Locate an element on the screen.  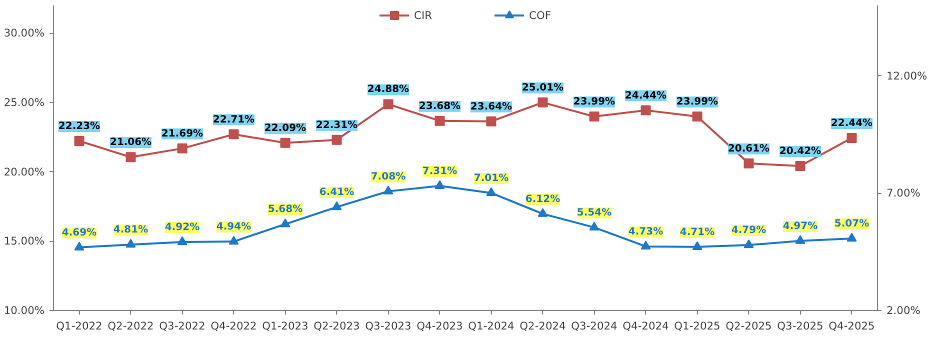
y-tick-label: 10.00% is located at coordinates (24, 310).